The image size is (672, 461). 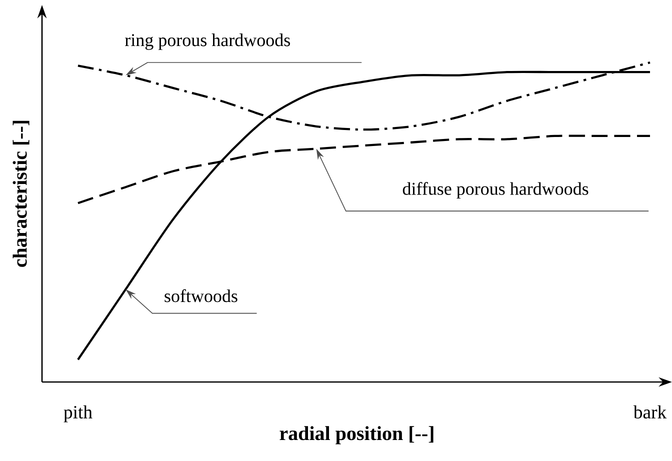 I want to click on series-label: softwoods, so click(x=201, y=295).